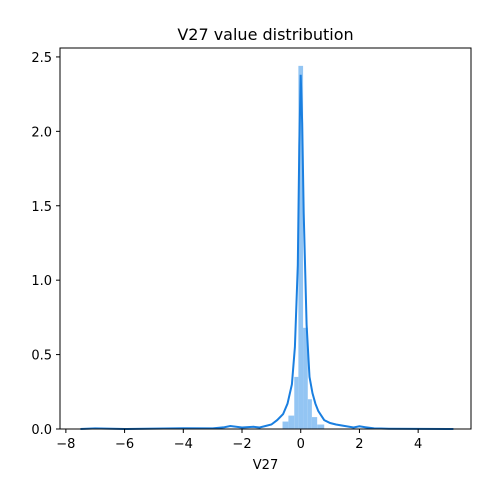 The image size is (500, 500). Describe the element at coordinates (41, 356) in the screenshot. I see `y-tick-label: 0.5` at that location.